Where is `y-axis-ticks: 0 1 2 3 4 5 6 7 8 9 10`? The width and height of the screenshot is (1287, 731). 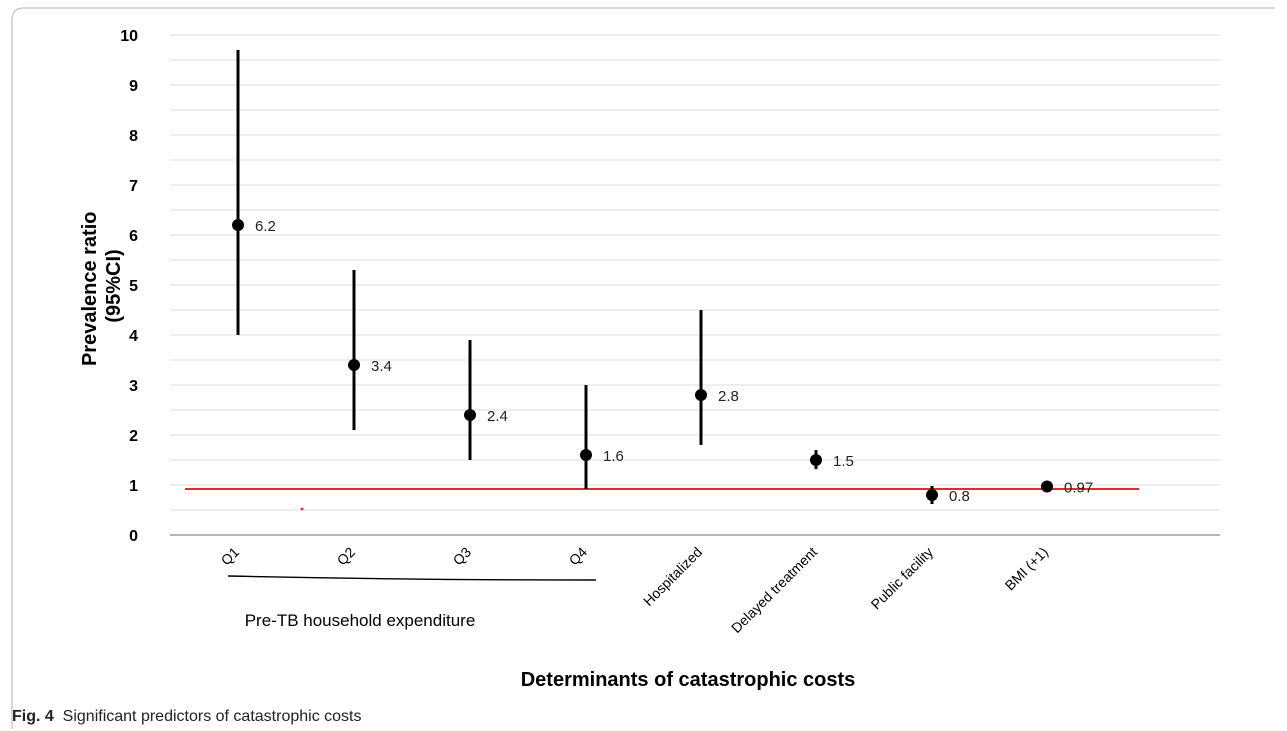
y-axis-ticks: 0 1 2 3 4 5 6 7 8 9 10 is located at coordinates (129, 286).